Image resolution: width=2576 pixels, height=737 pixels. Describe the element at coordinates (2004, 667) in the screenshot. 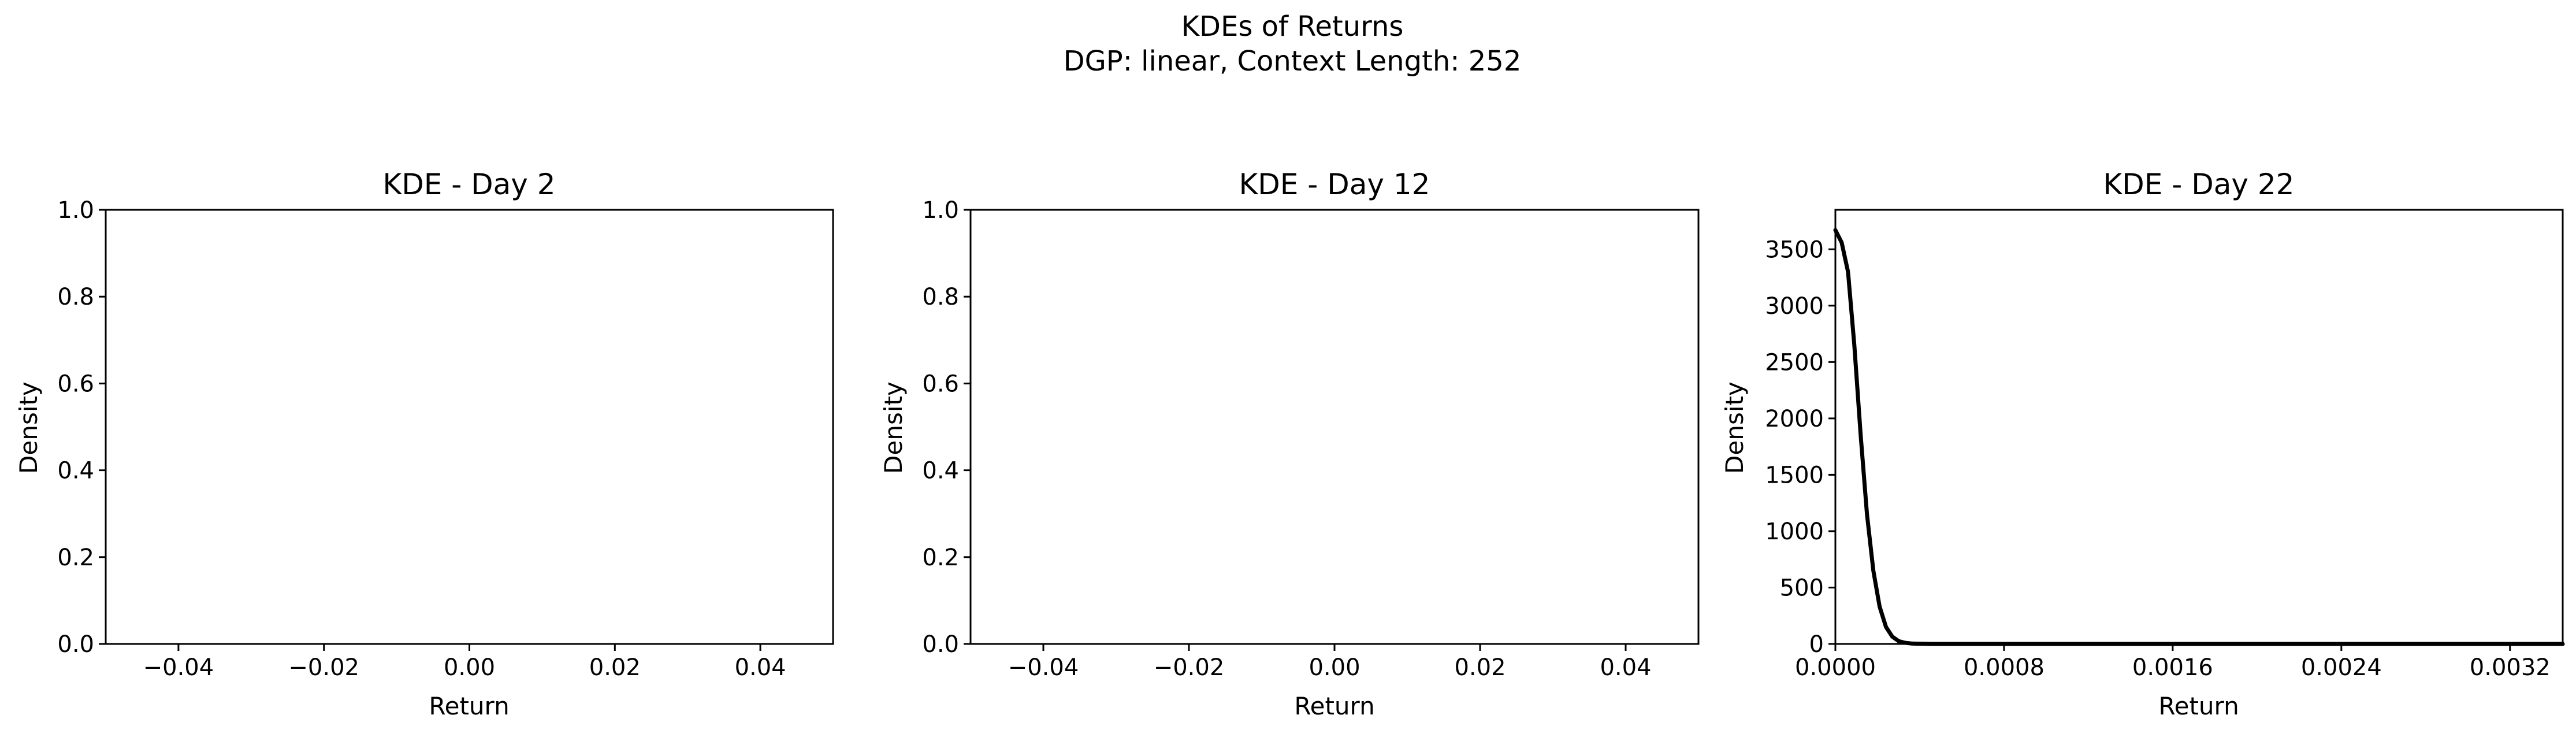

I see `x-tick-label: 0.0008` at that location.